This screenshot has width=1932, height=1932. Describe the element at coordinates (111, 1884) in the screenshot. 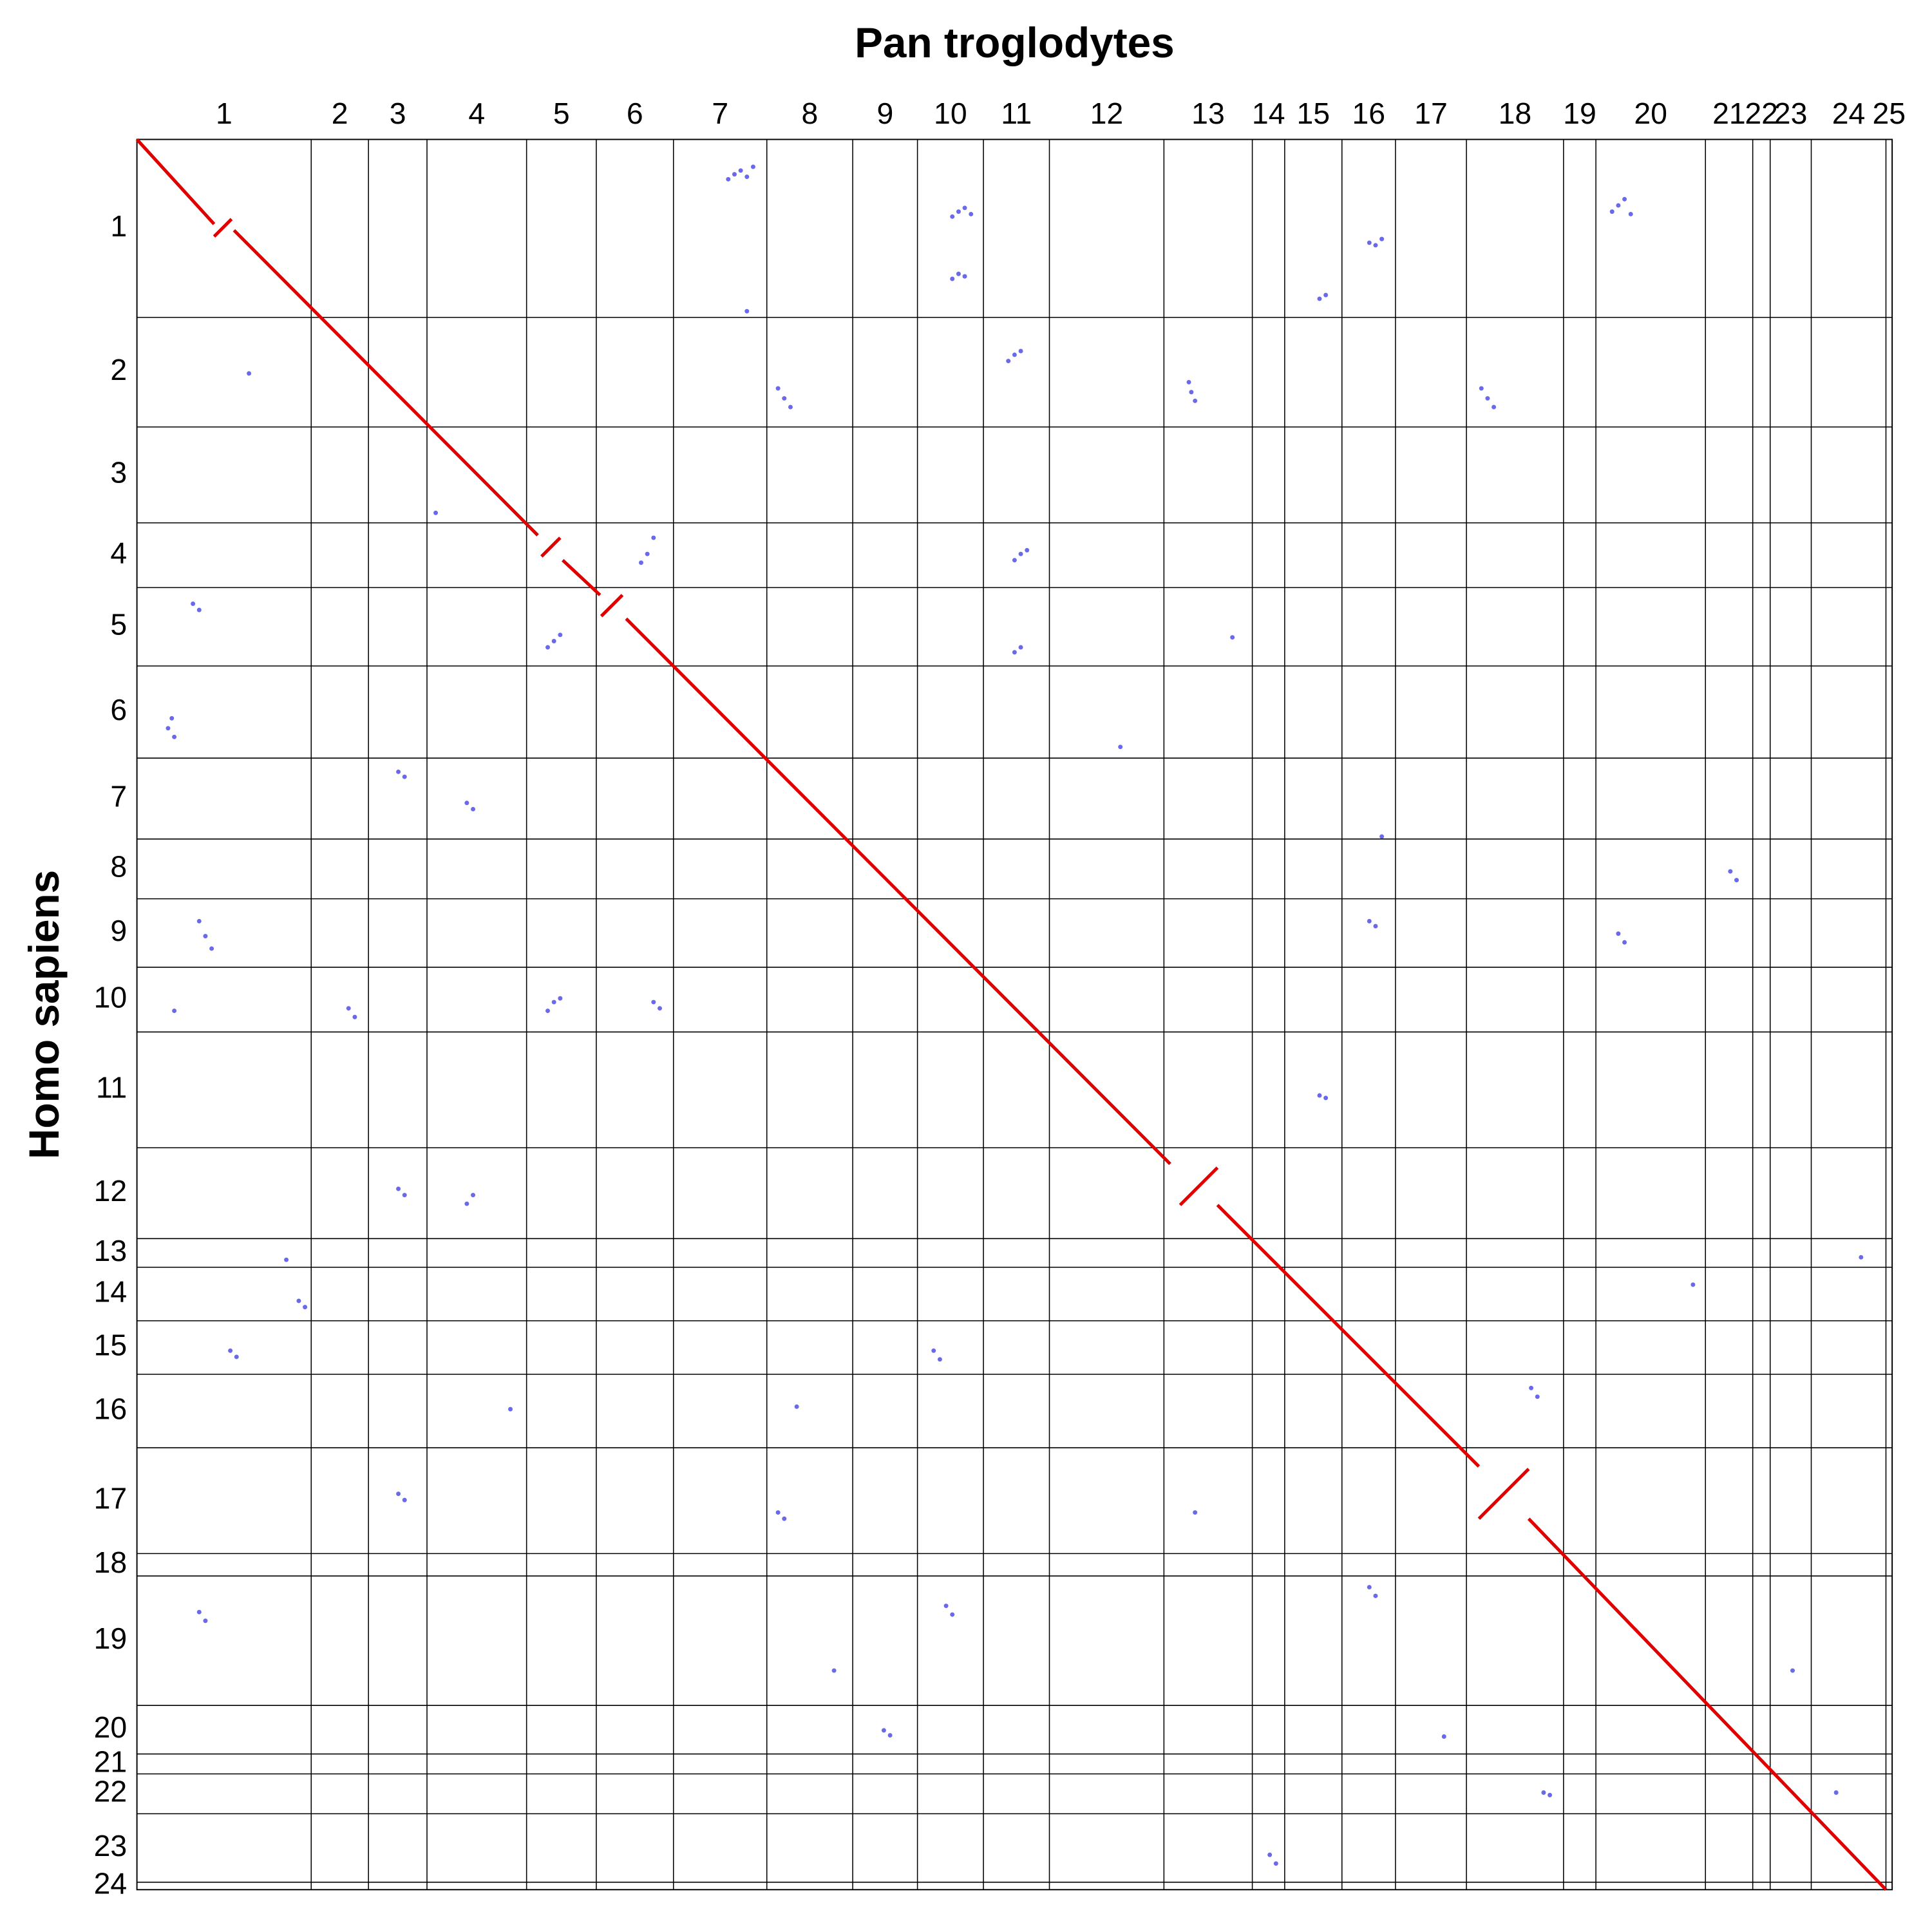

I see `y-tick-label: 24` at that location.